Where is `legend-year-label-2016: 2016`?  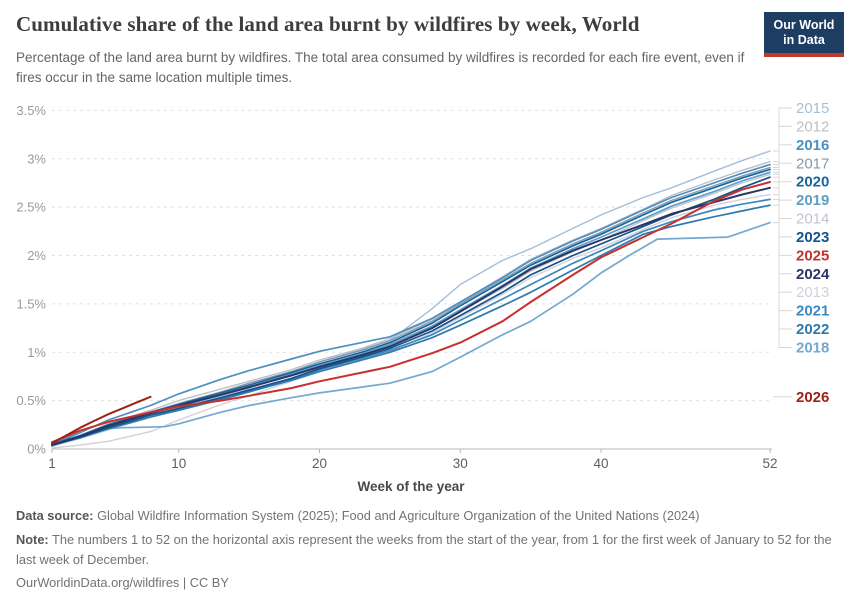
legend-year-label-2016: 2016 is located at coordinates (812, 145).